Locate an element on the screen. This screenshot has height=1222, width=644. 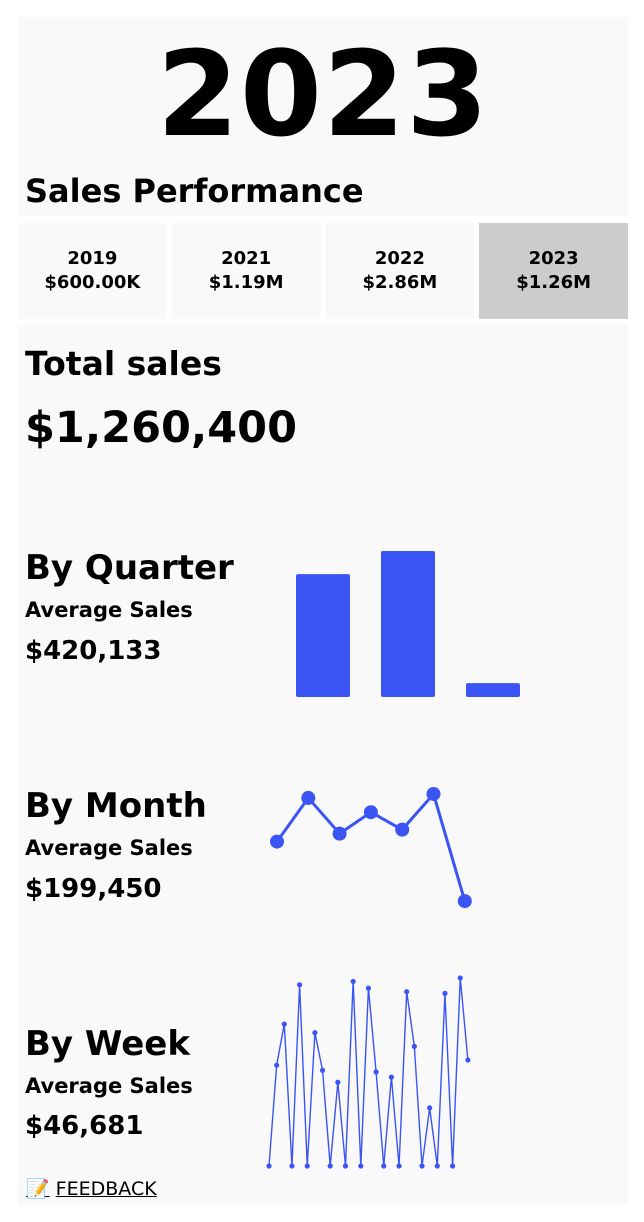
total-sales-value: $1,260,400 is located at coordinates (161, 428).